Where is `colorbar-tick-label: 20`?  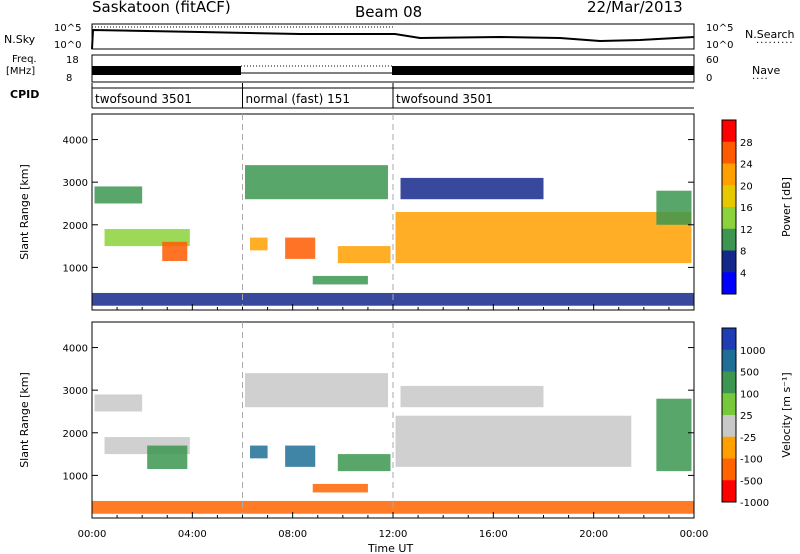 colorbar-tick-label: 20 is located at coordinates (746, 186).